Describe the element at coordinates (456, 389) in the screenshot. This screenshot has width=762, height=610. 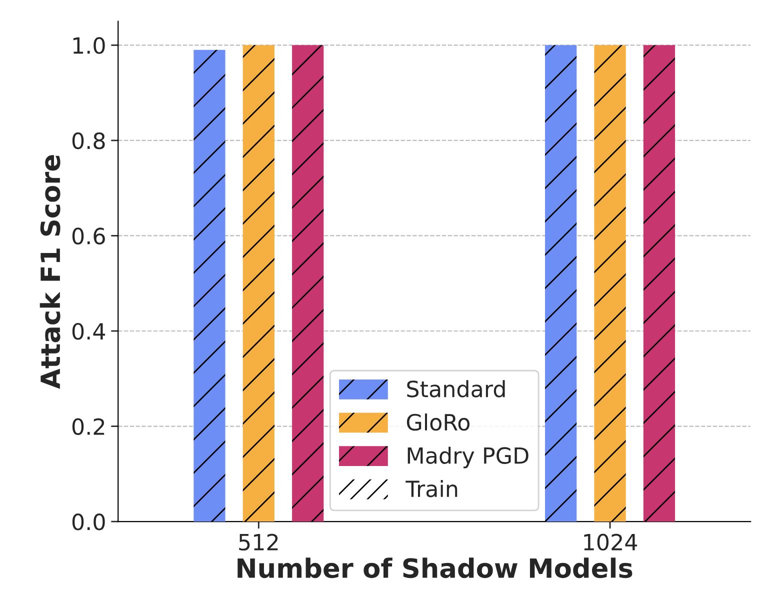
I see `legend-label: Standard` at that location.